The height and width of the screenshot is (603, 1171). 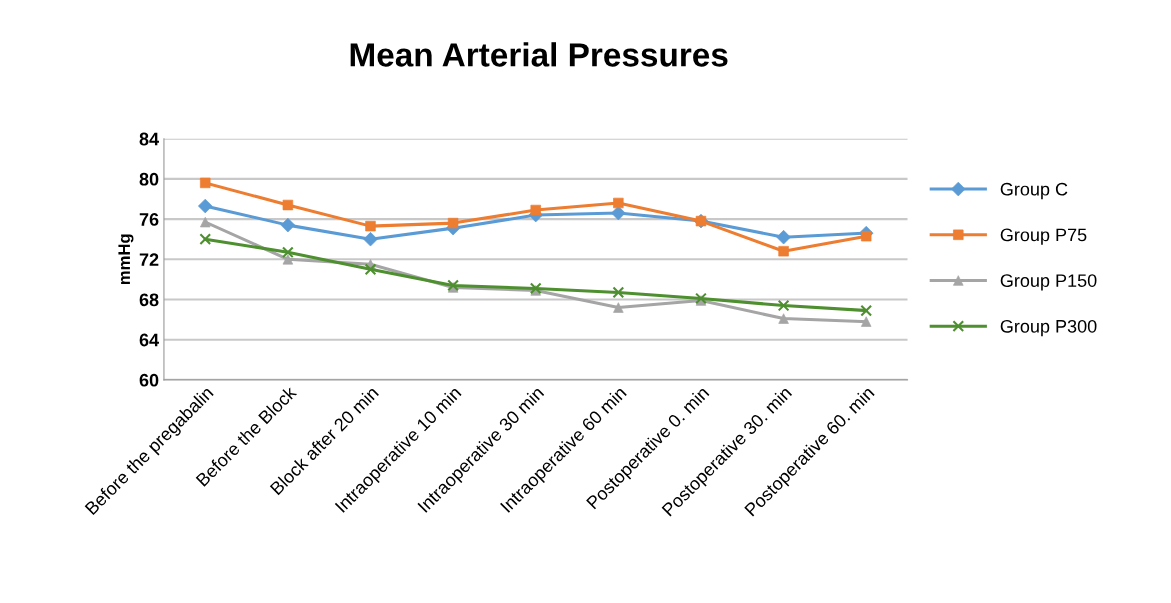 I want to click on y-tick-label: 84, so click(x=149, y=139).